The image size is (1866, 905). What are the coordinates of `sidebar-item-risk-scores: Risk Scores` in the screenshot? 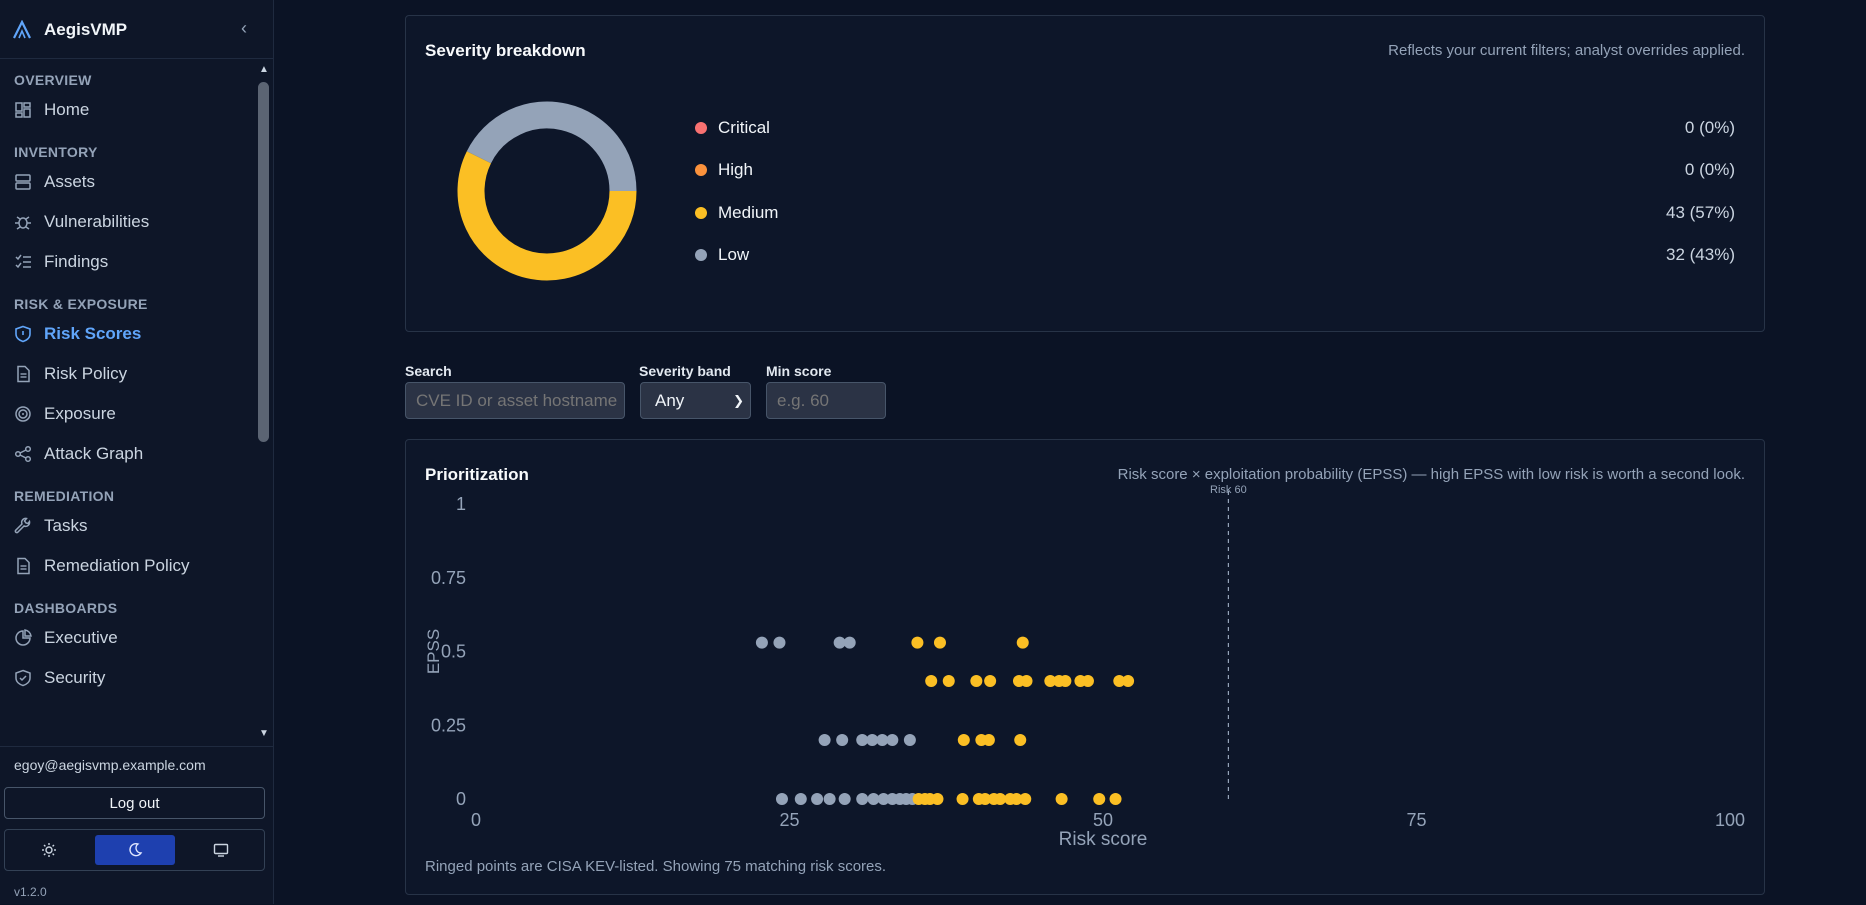 It's located at (128, 334).